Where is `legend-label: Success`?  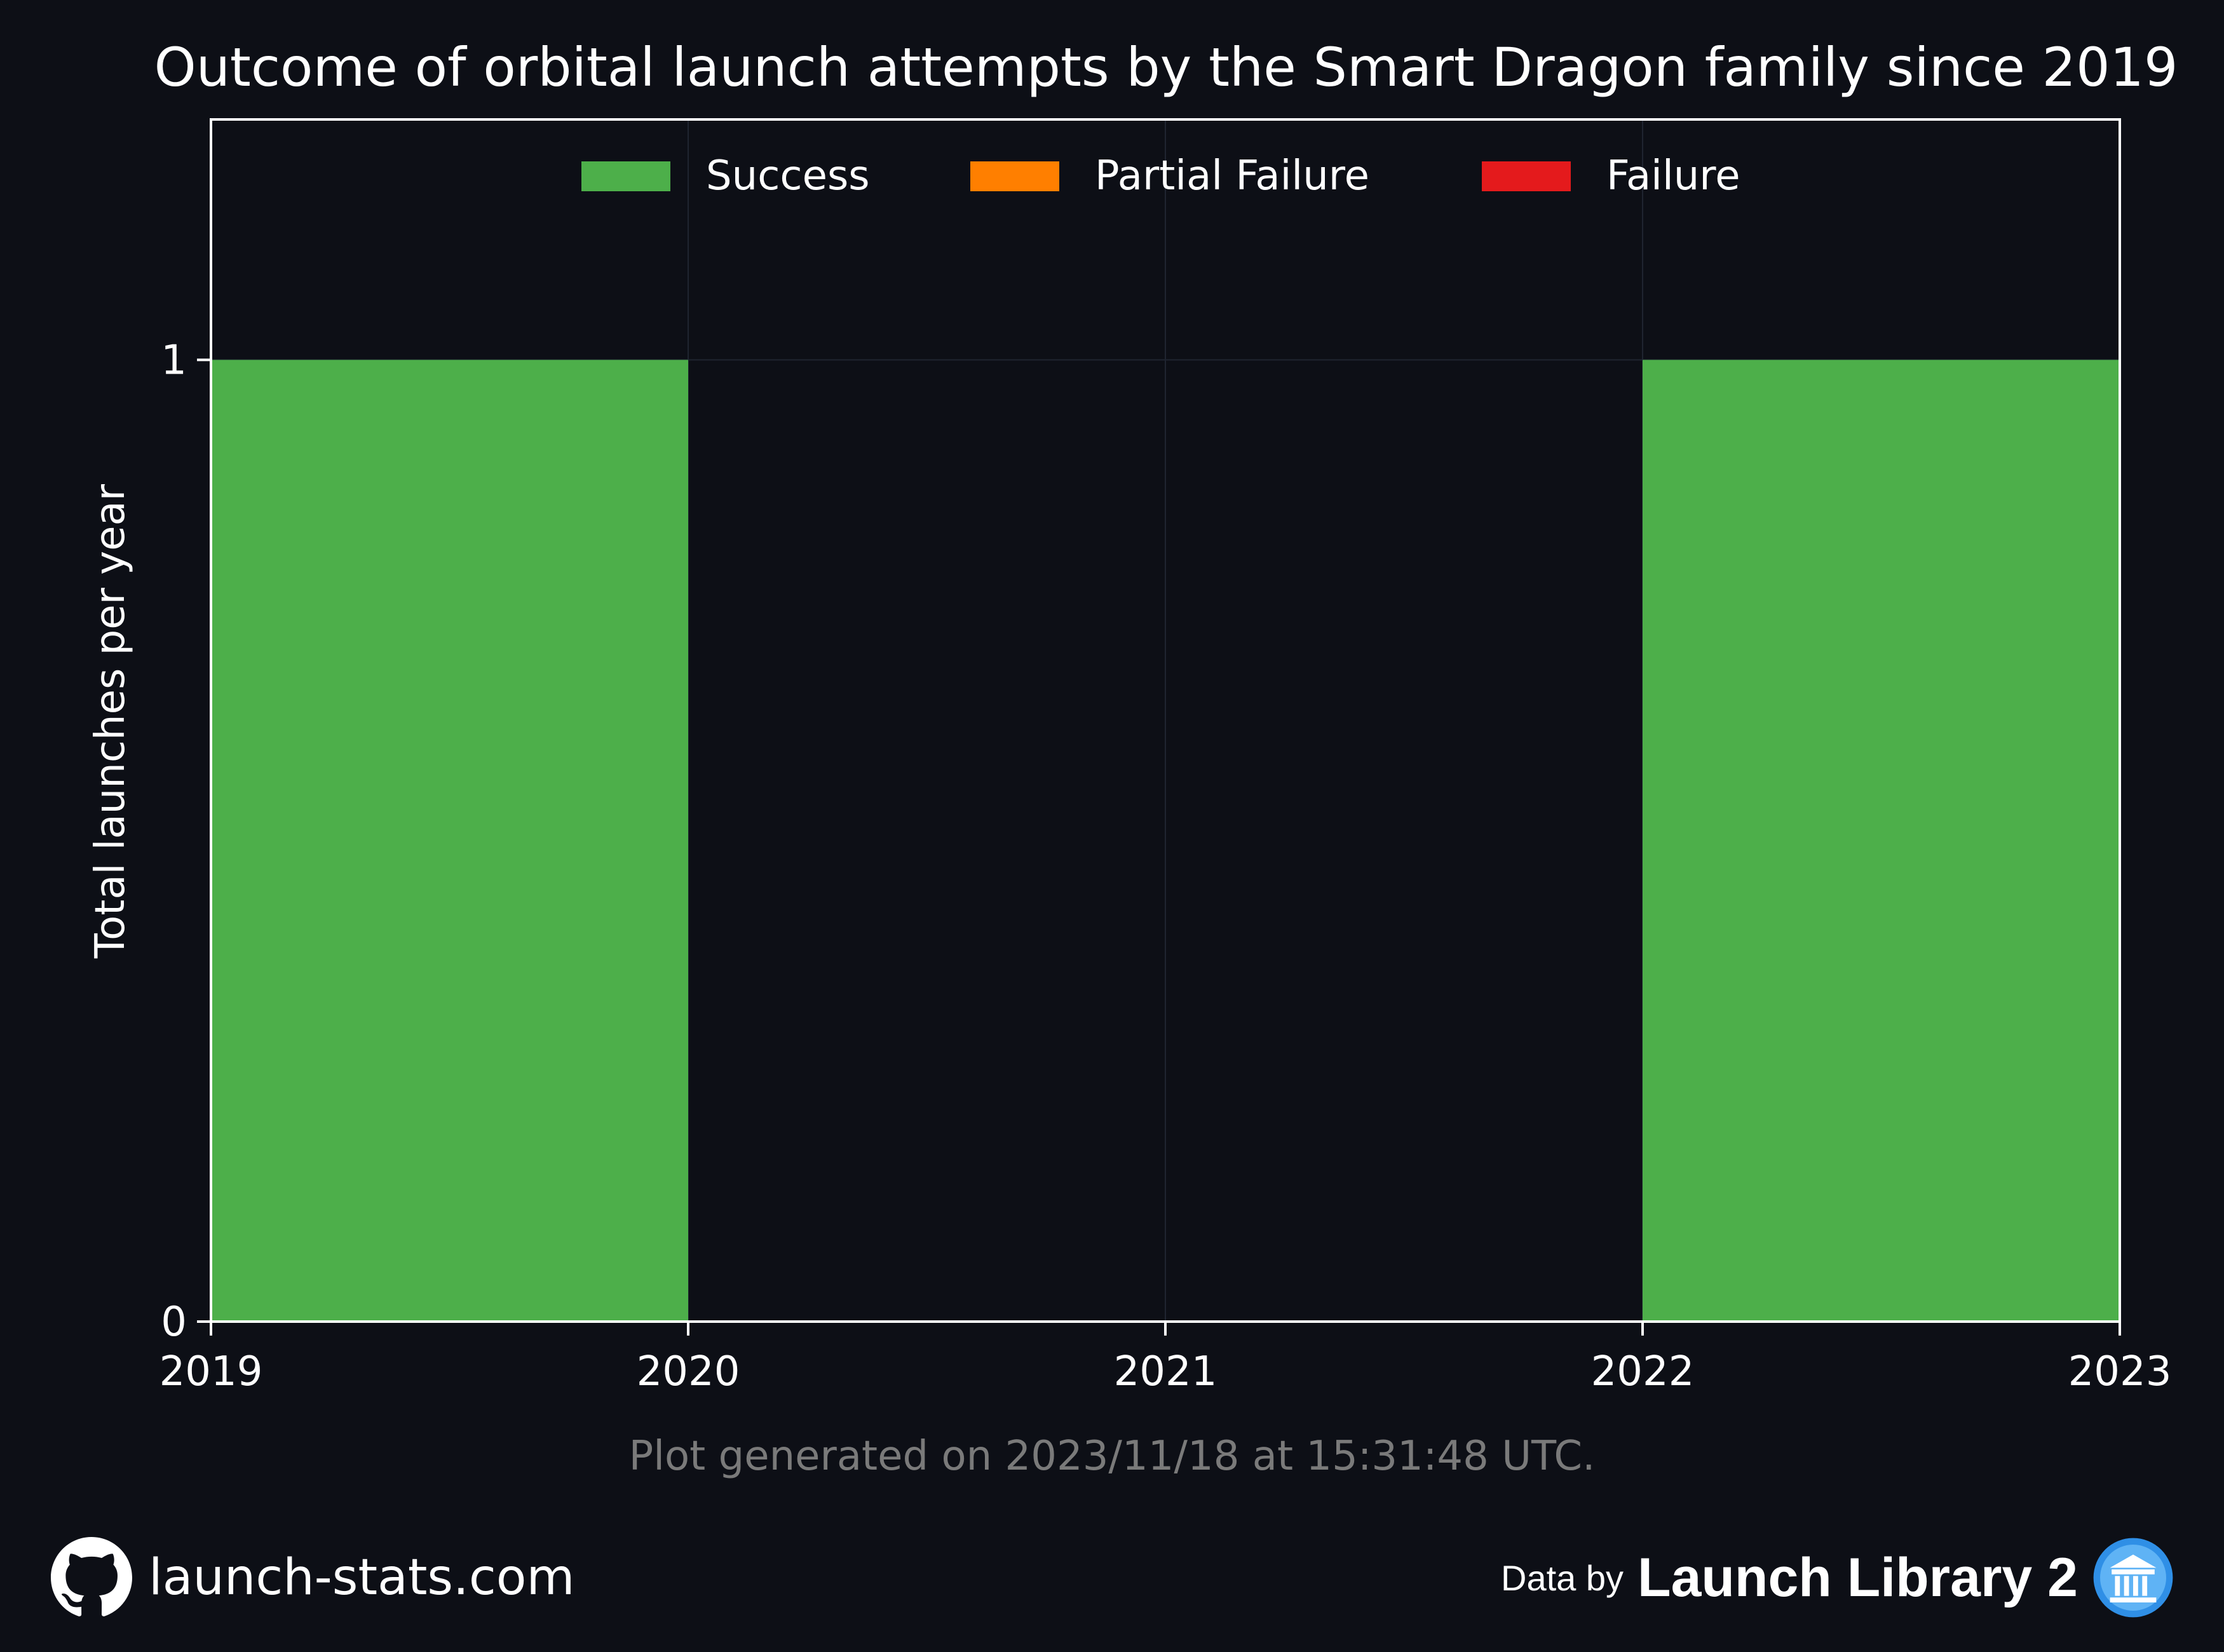
legend-label: Success is located at coordinates (788, 176).